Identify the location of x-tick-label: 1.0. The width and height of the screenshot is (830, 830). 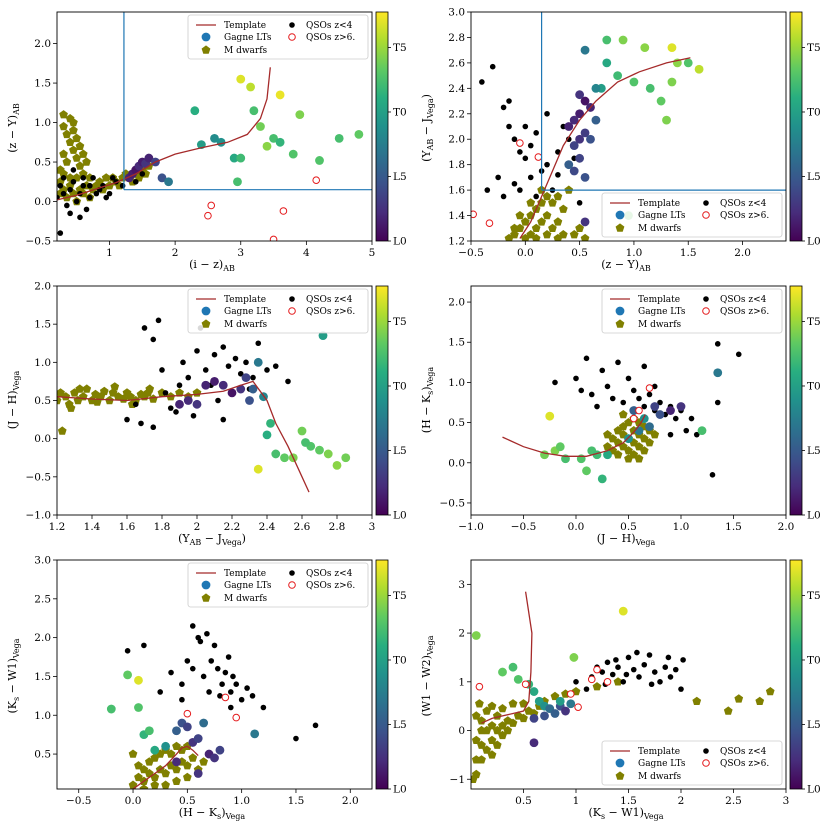
(634, 253).